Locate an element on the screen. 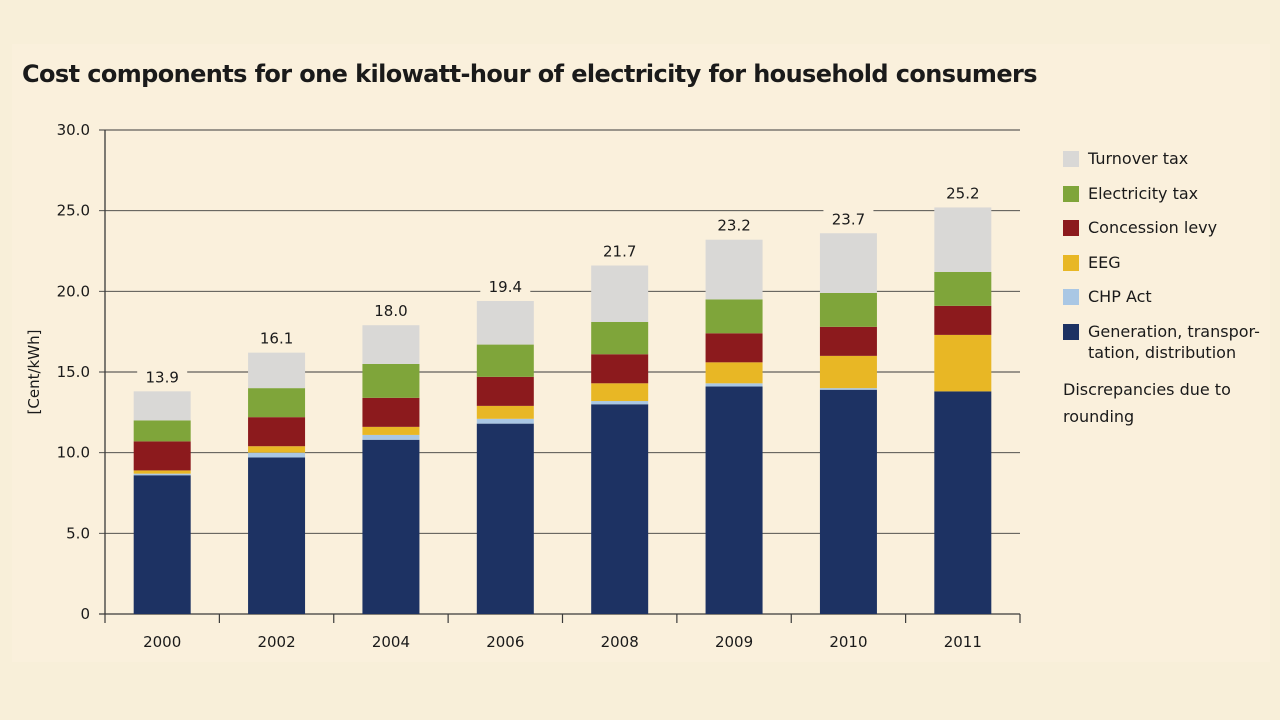 The height and width of the screenshot is (720, 1280). x-tick-label: 2008 is located at coordinates (620, 642).